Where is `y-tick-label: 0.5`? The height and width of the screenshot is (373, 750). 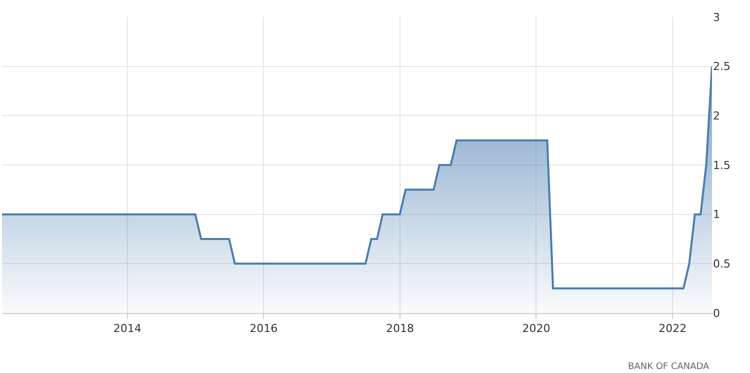 y-tick-label: 0.5 is located at coordinates (721, 264).